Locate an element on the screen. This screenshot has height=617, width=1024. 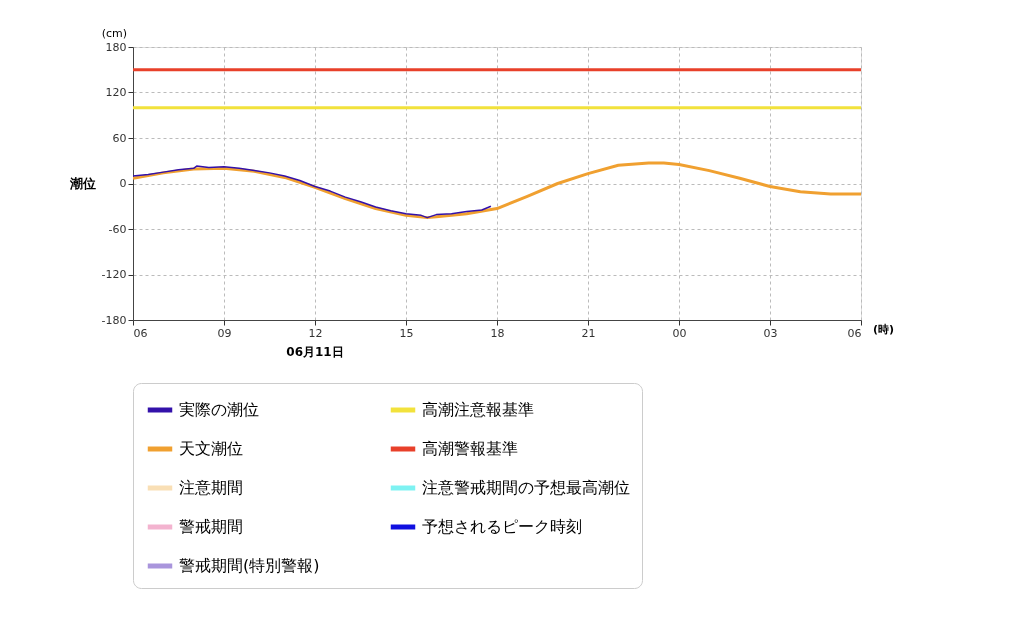
legend-label: 高潮警報基準 is located at coordinates (470, 448).